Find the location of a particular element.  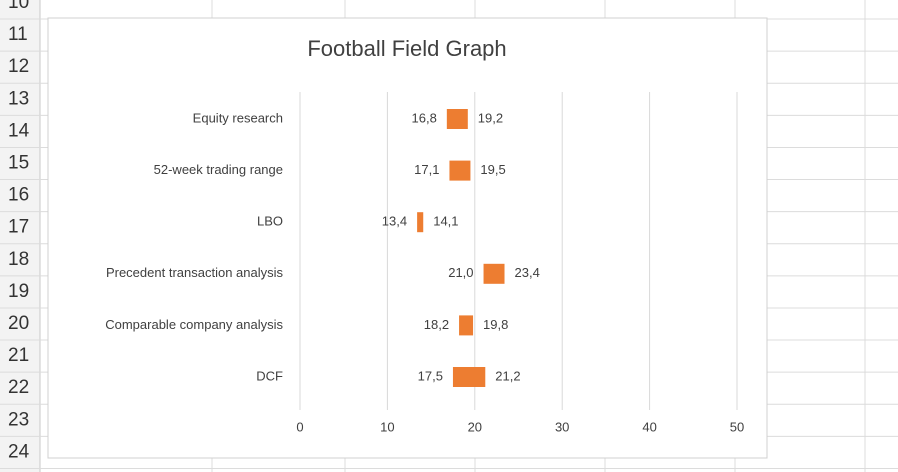

row-header-column is located at coordinates (20, 236).